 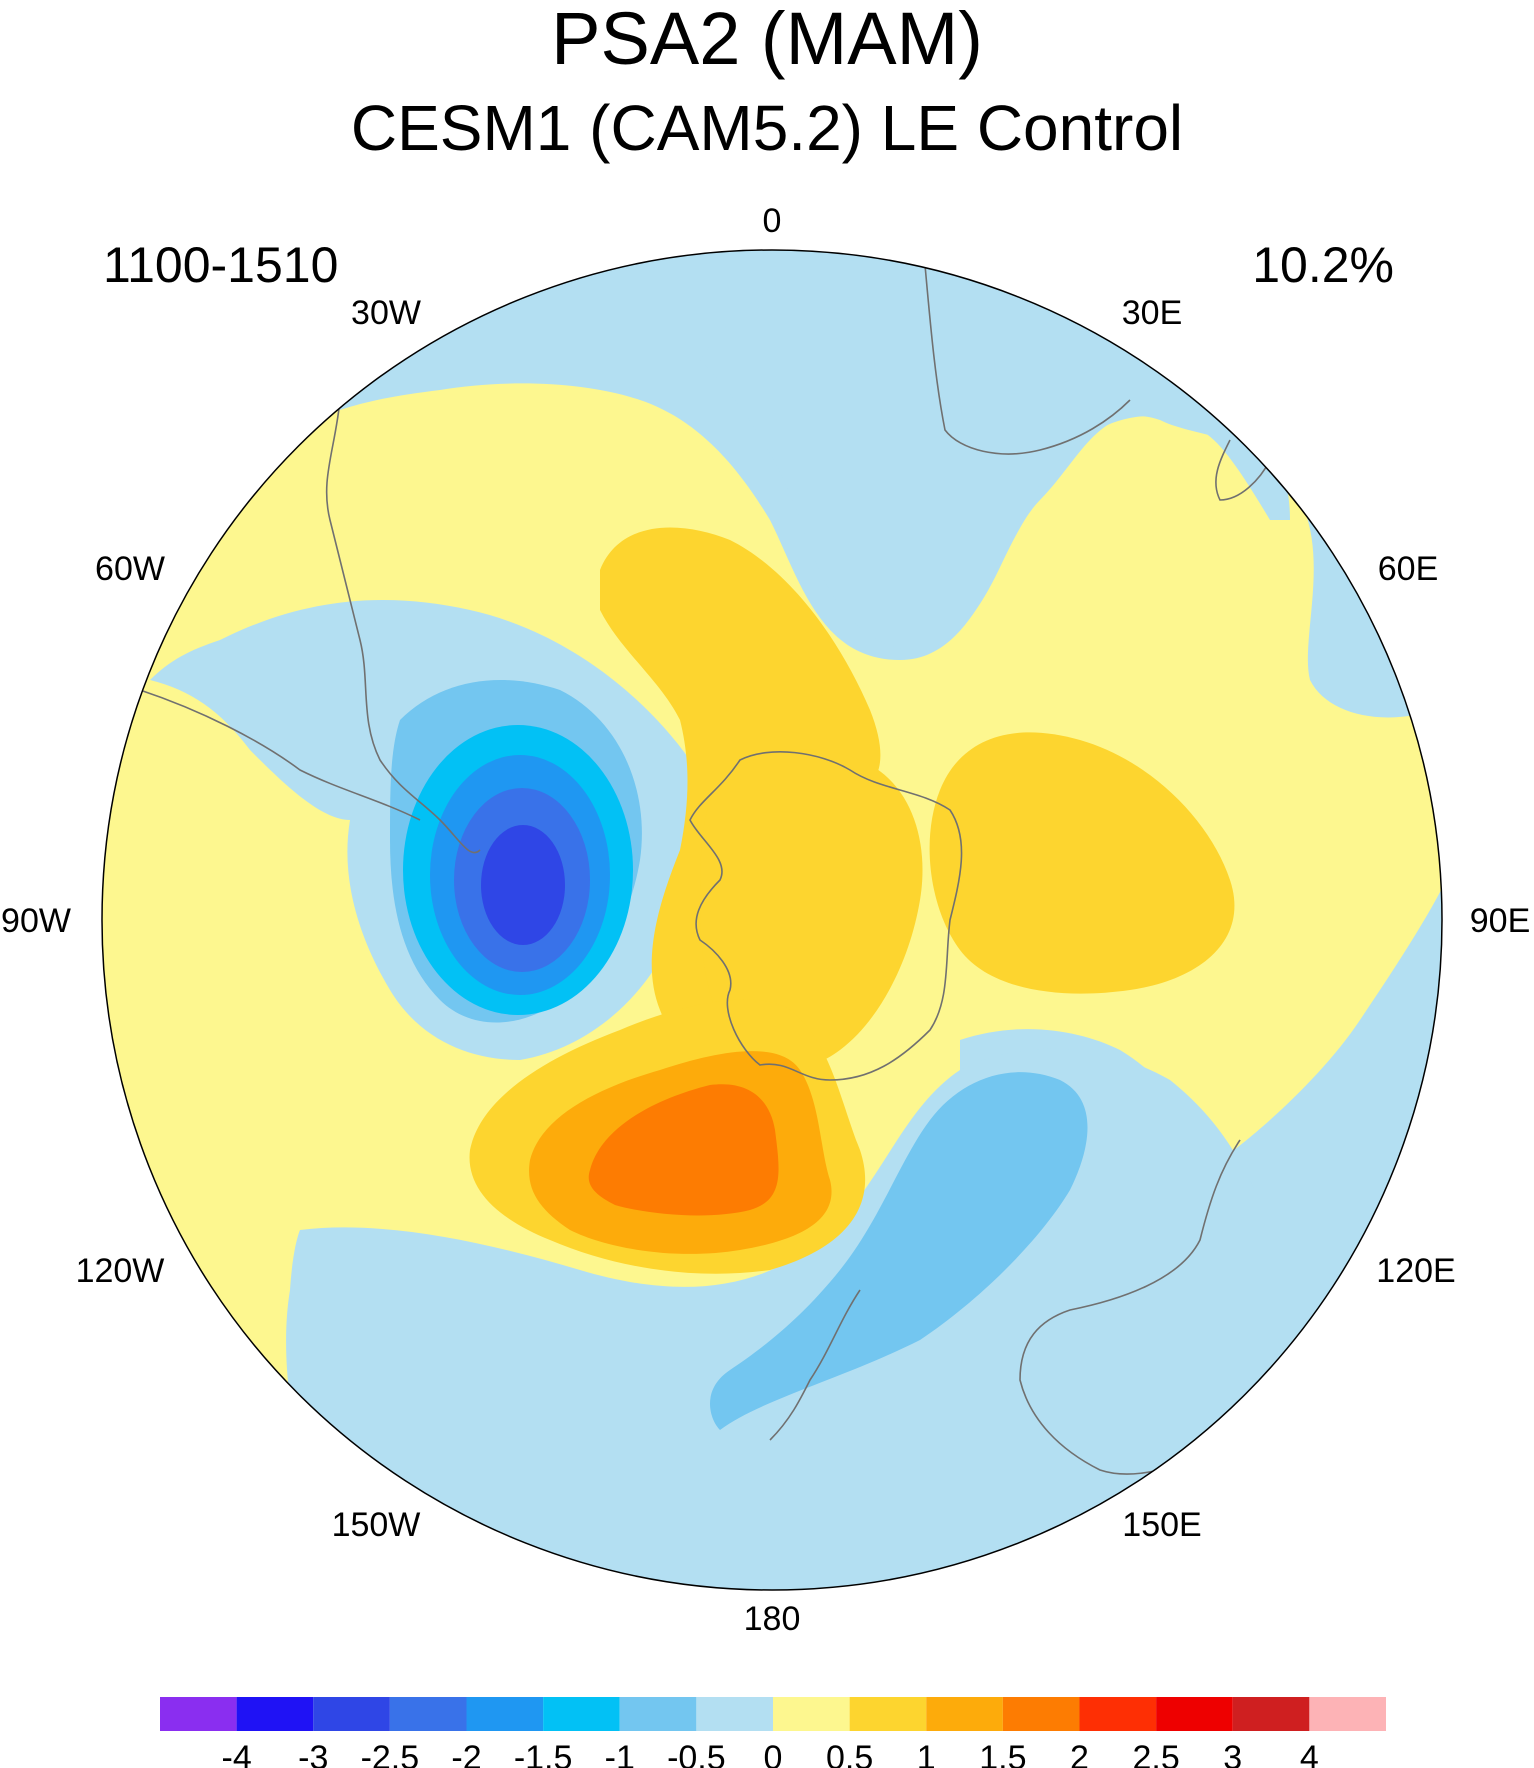 What do you see at coordinates (390, 1753) in the screenshot?
I see `colorbar-tick-label: -2.5` at bounding box center [390, 1753].